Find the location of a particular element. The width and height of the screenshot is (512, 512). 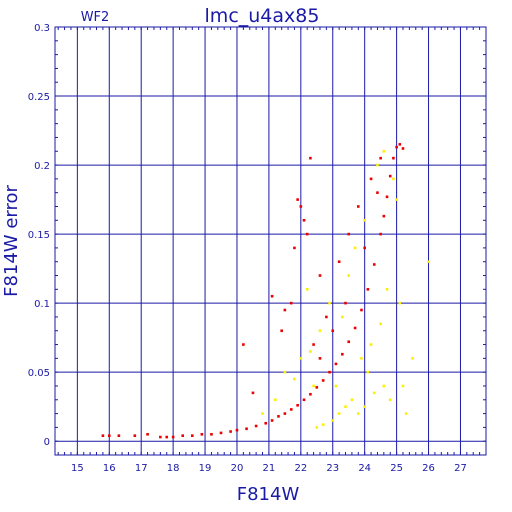

y-tick-label: 0.05 is located at coordinates (39, 373).